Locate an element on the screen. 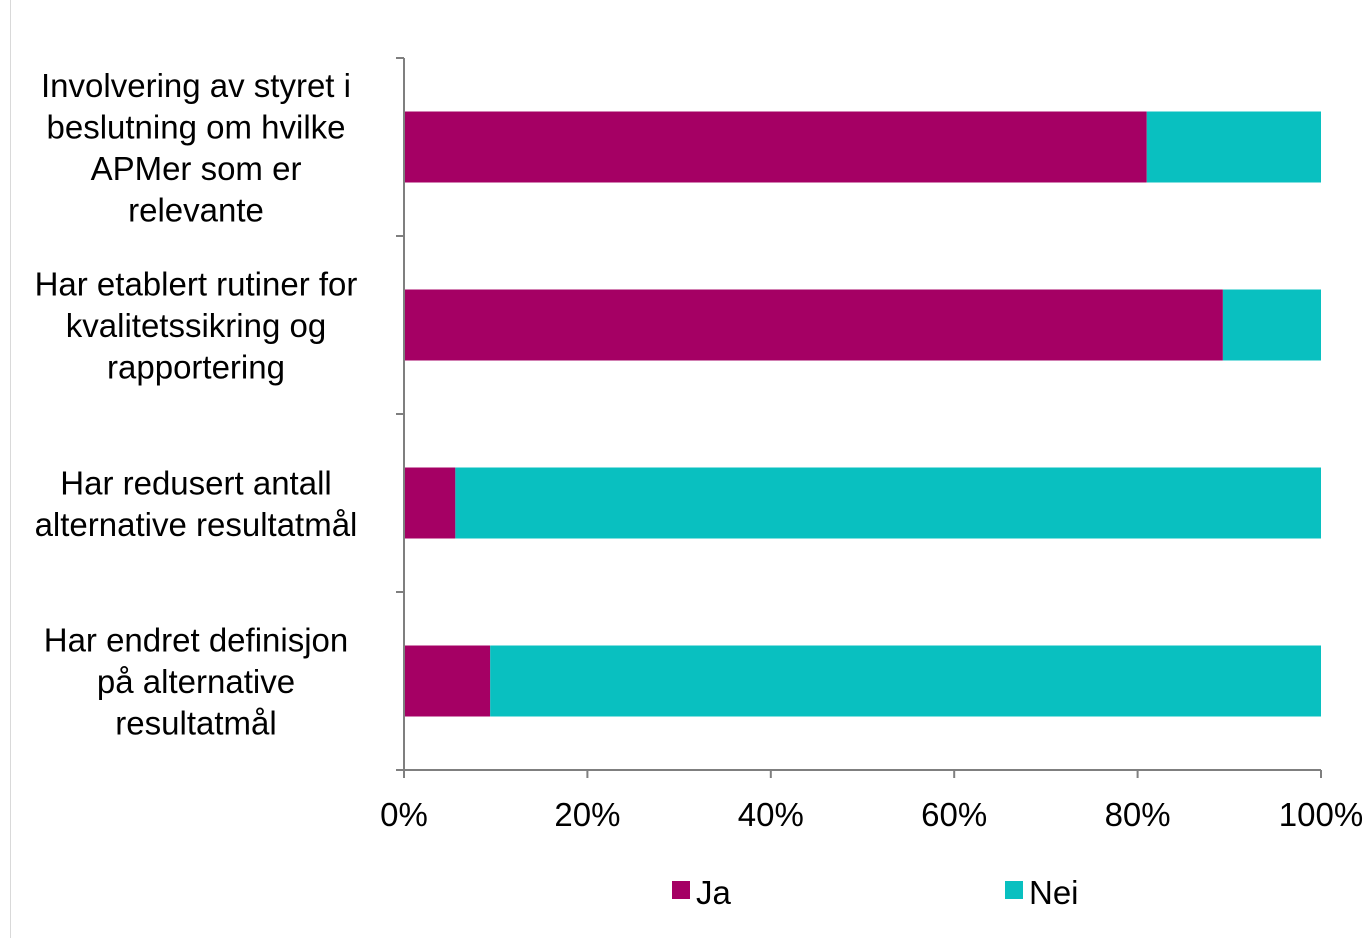  legend-swatch-ja is located at coordinates (681, 890).